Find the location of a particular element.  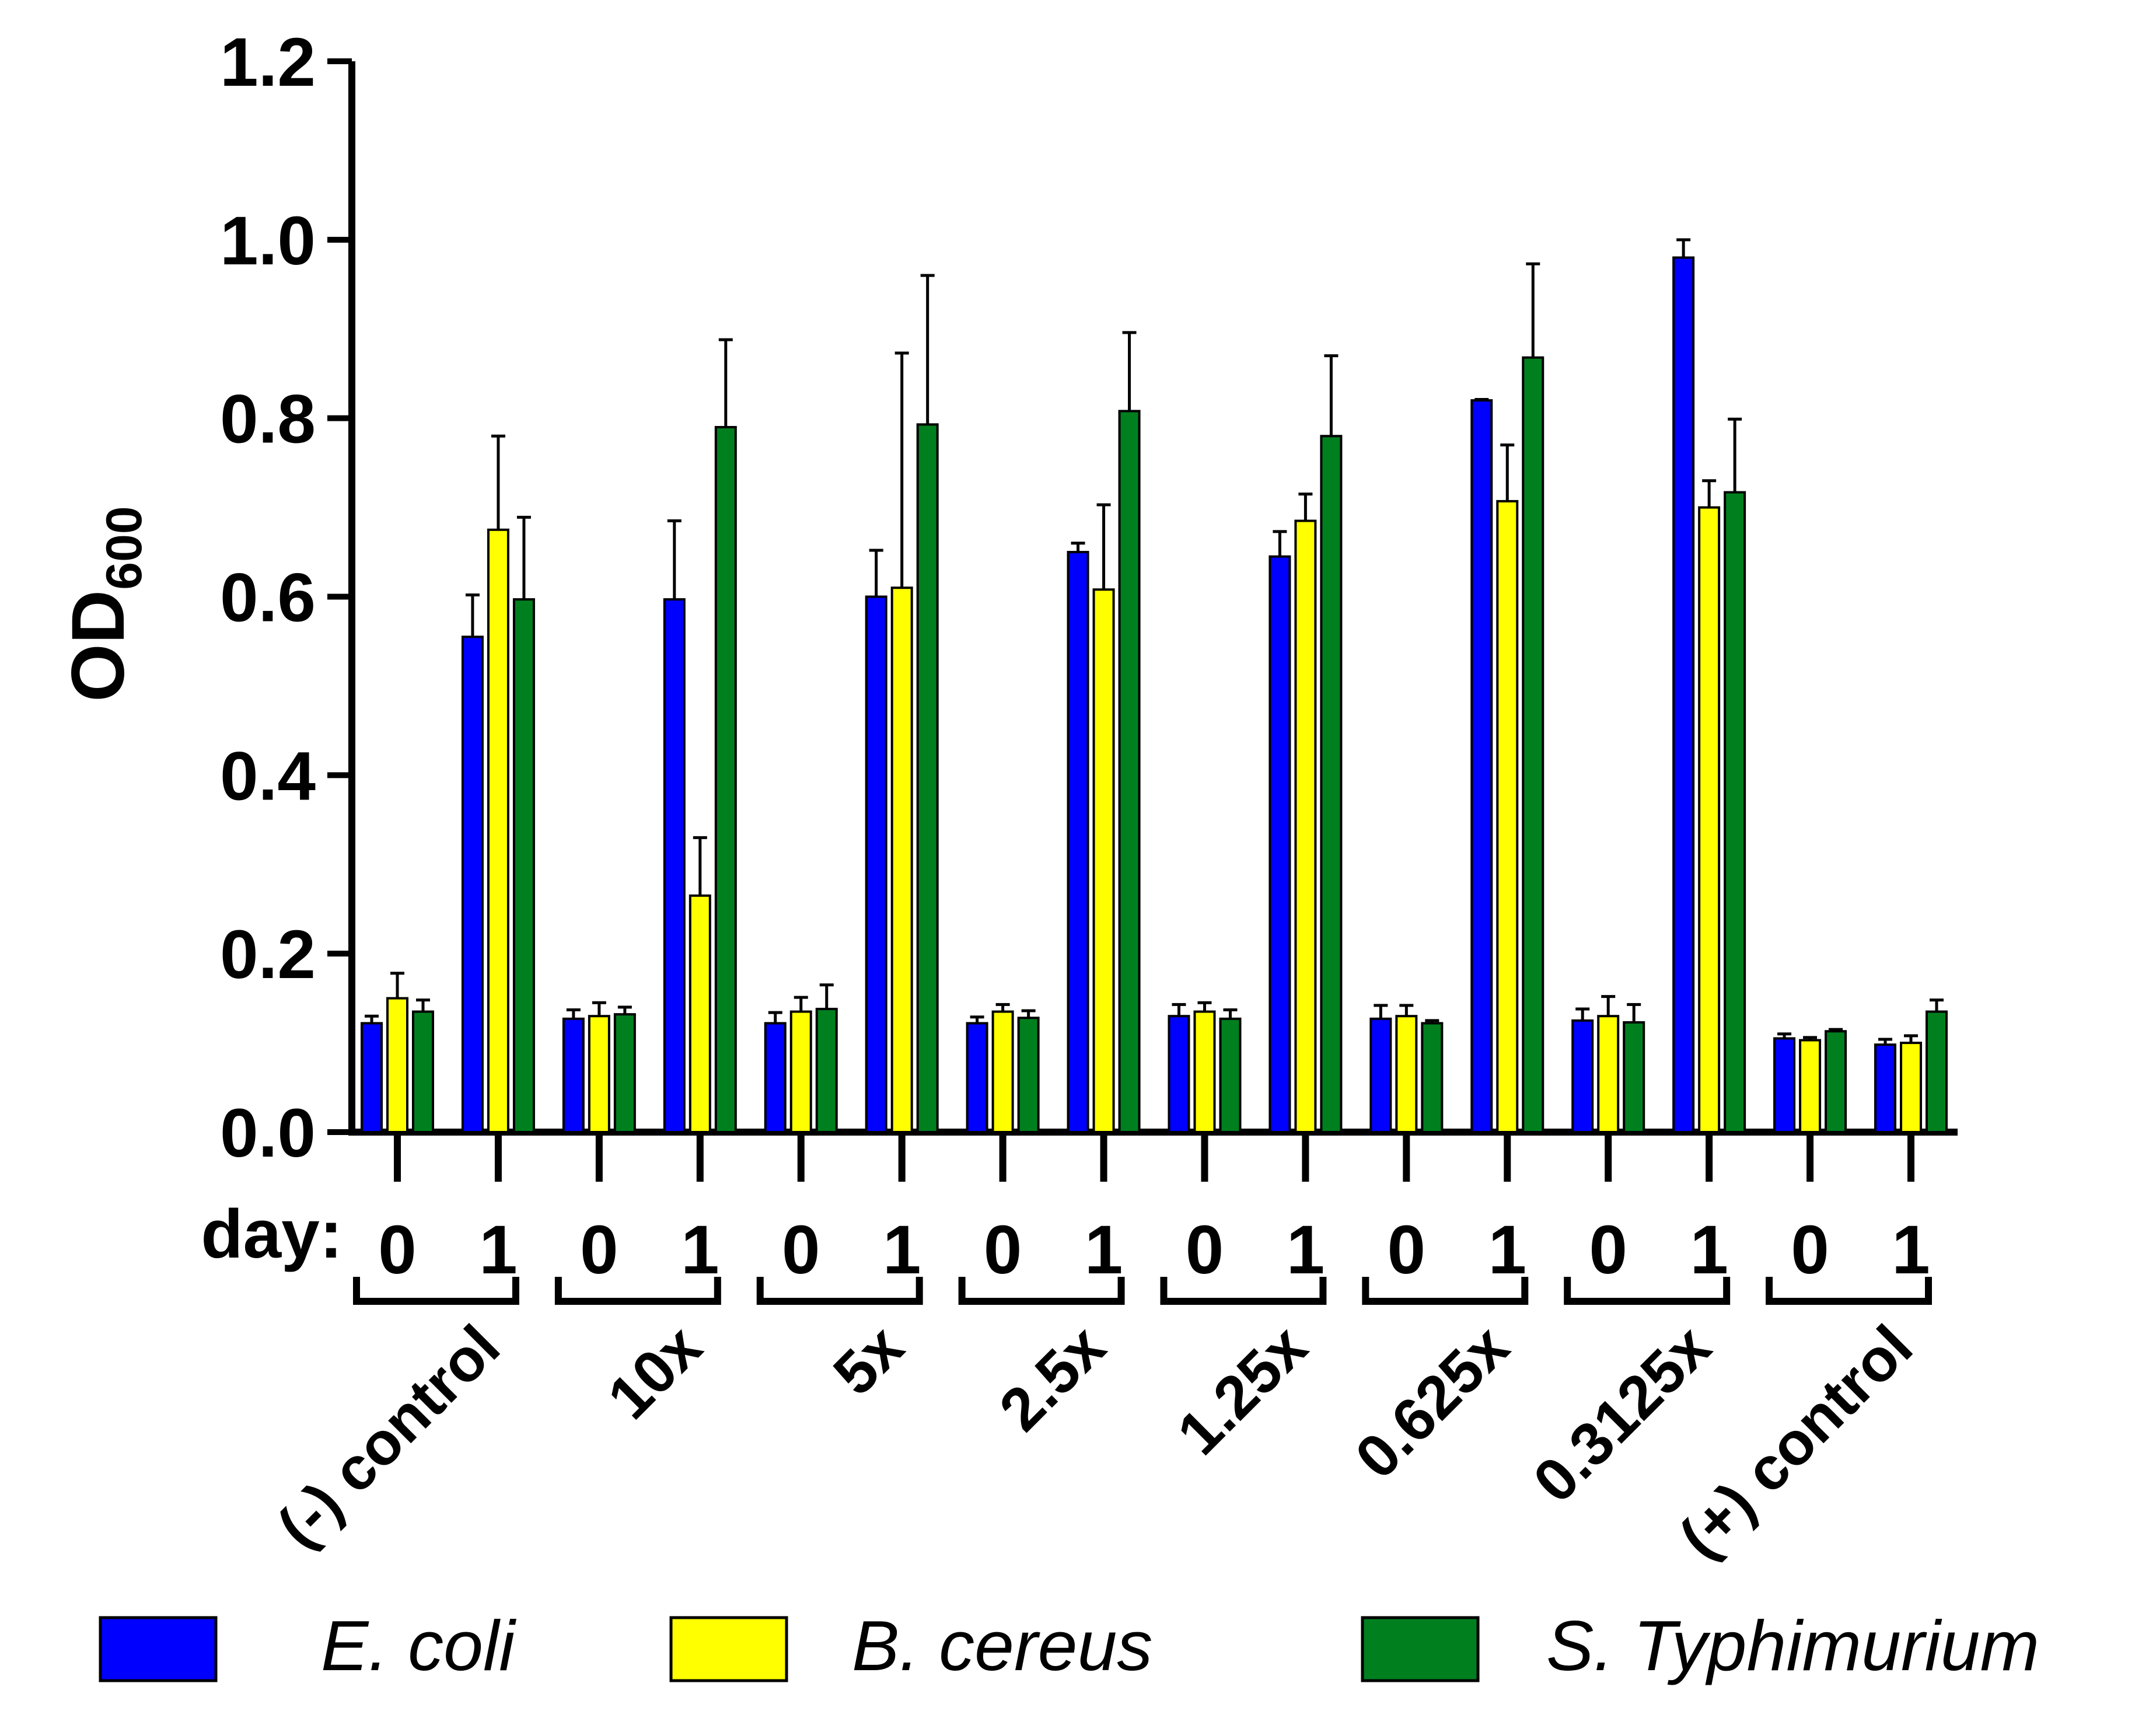

y-axis-title: OD600 is located at coordinates (104, 604).